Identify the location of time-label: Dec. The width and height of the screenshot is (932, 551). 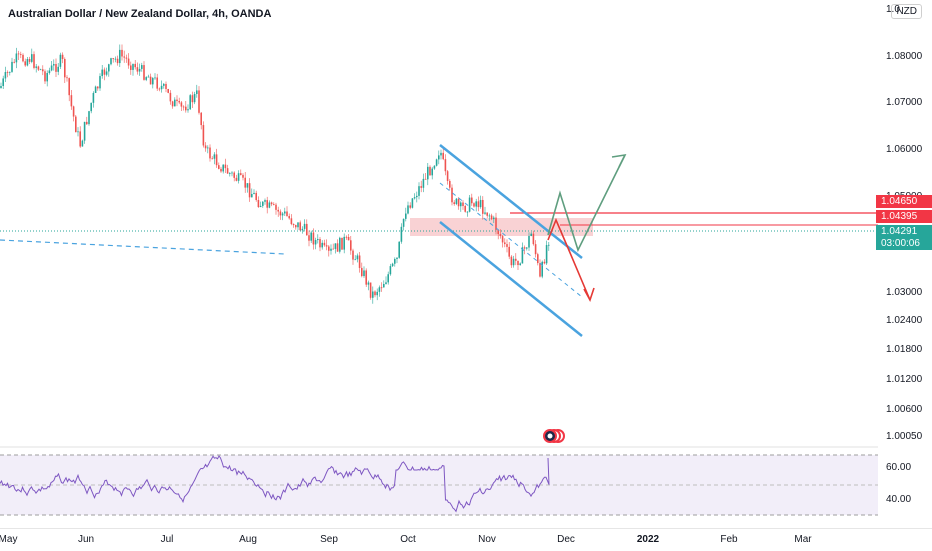
(566, 539).